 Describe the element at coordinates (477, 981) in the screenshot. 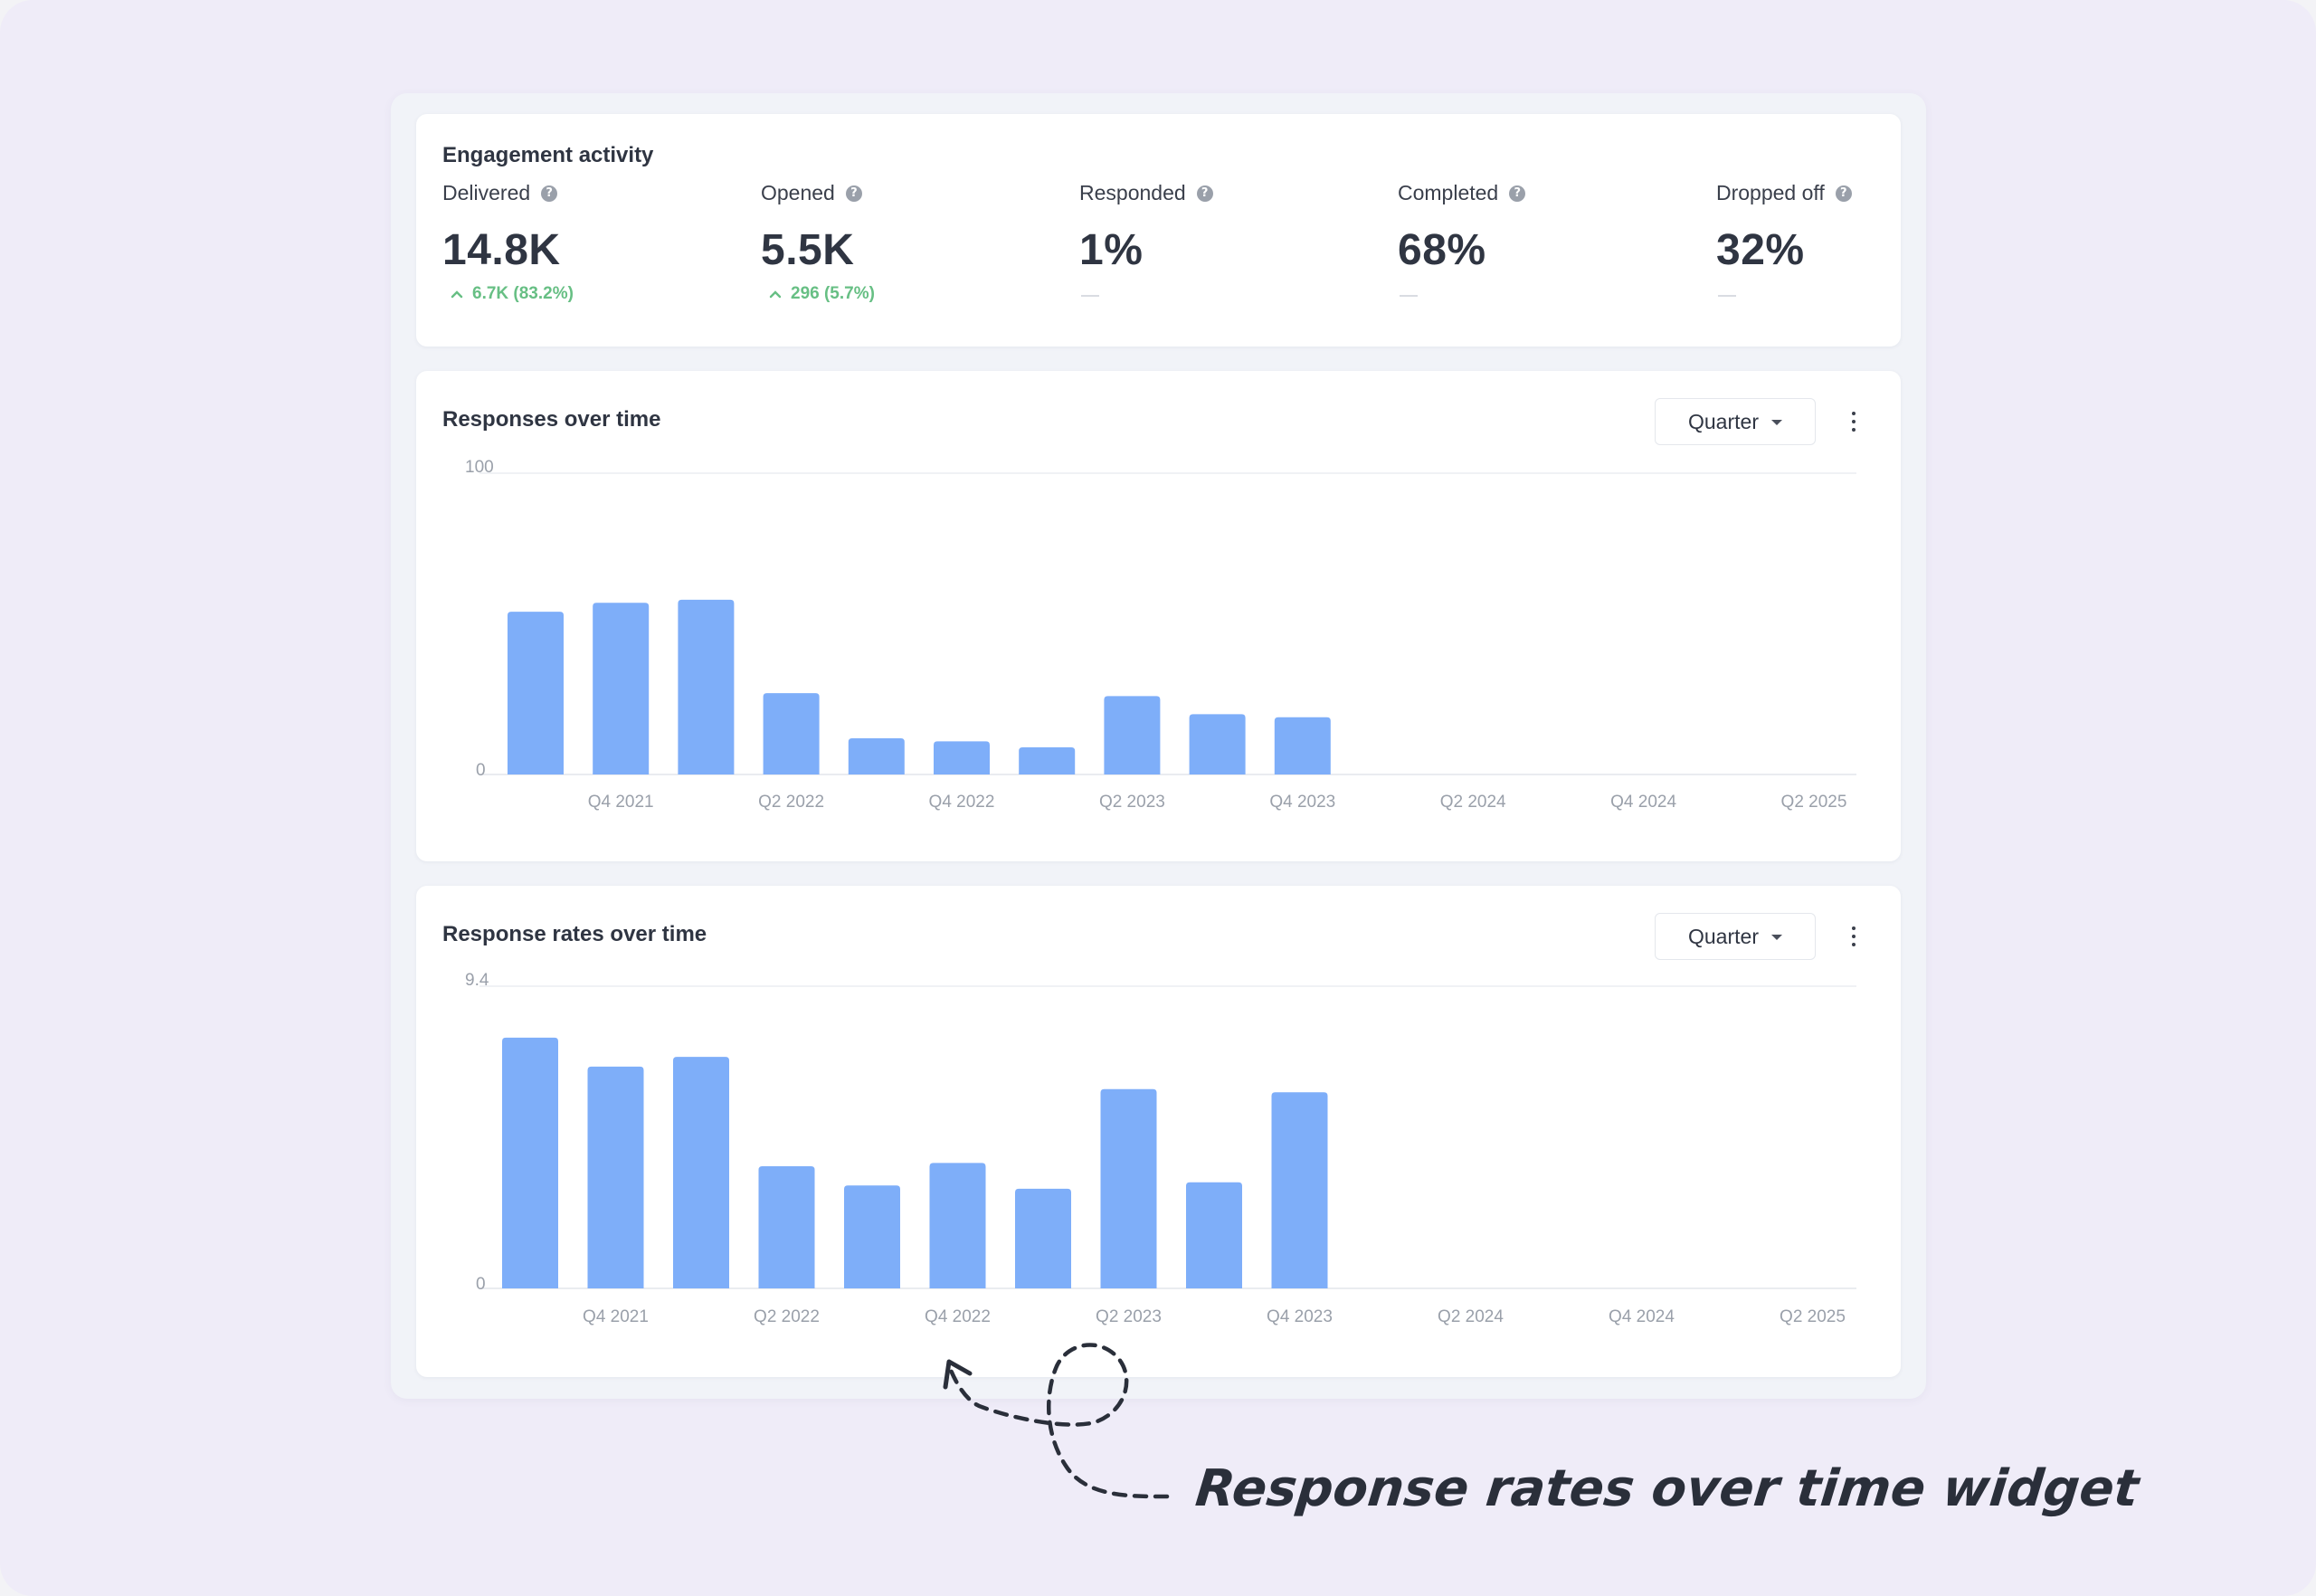

I see `y-tick-label: 9.4` at that location.